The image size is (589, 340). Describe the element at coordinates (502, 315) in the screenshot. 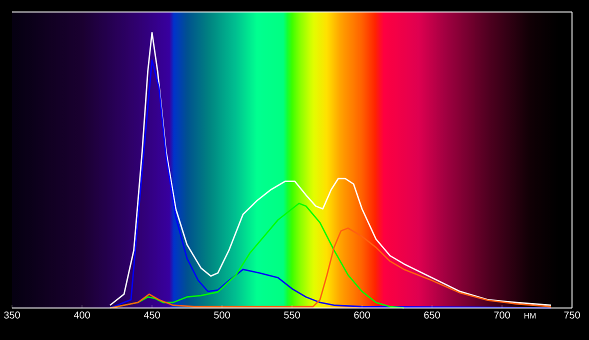

I see `x-tick-label: 700` at that location.